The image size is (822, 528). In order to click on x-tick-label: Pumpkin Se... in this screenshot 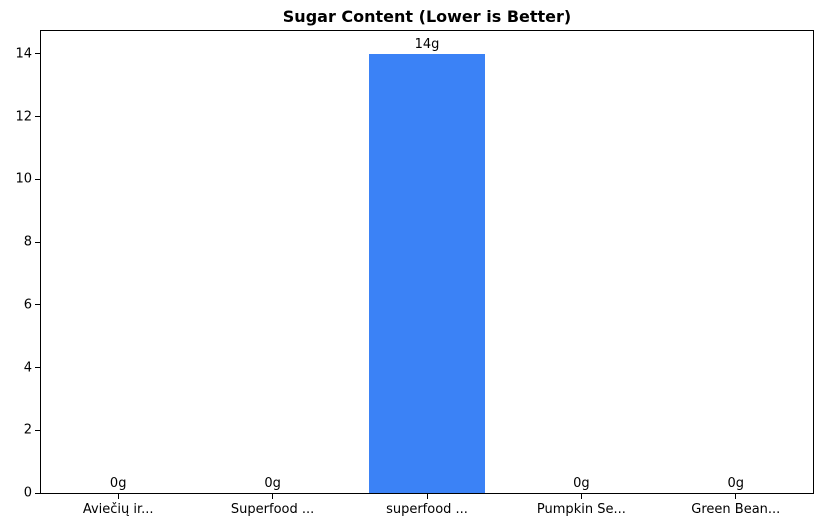, I will do `click(581, 509)`.